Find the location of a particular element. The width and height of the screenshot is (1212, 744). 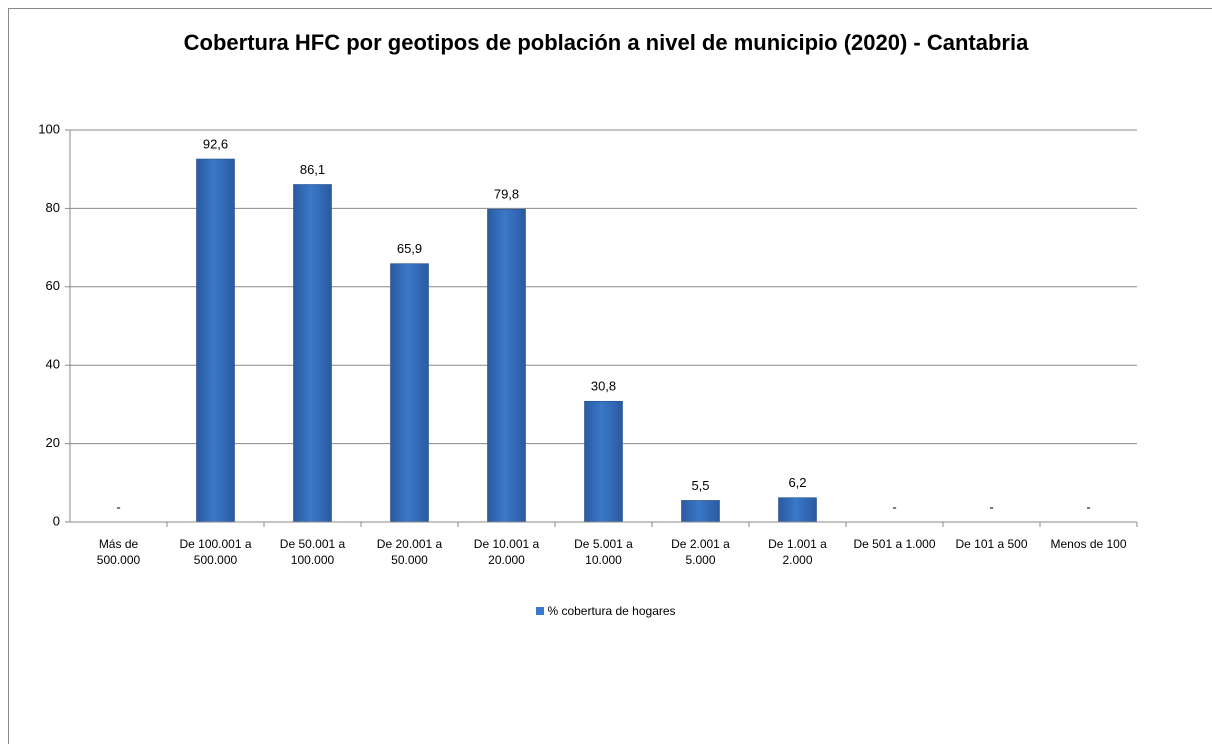

data-label: 92,6 is located at coordinates (215, 143).